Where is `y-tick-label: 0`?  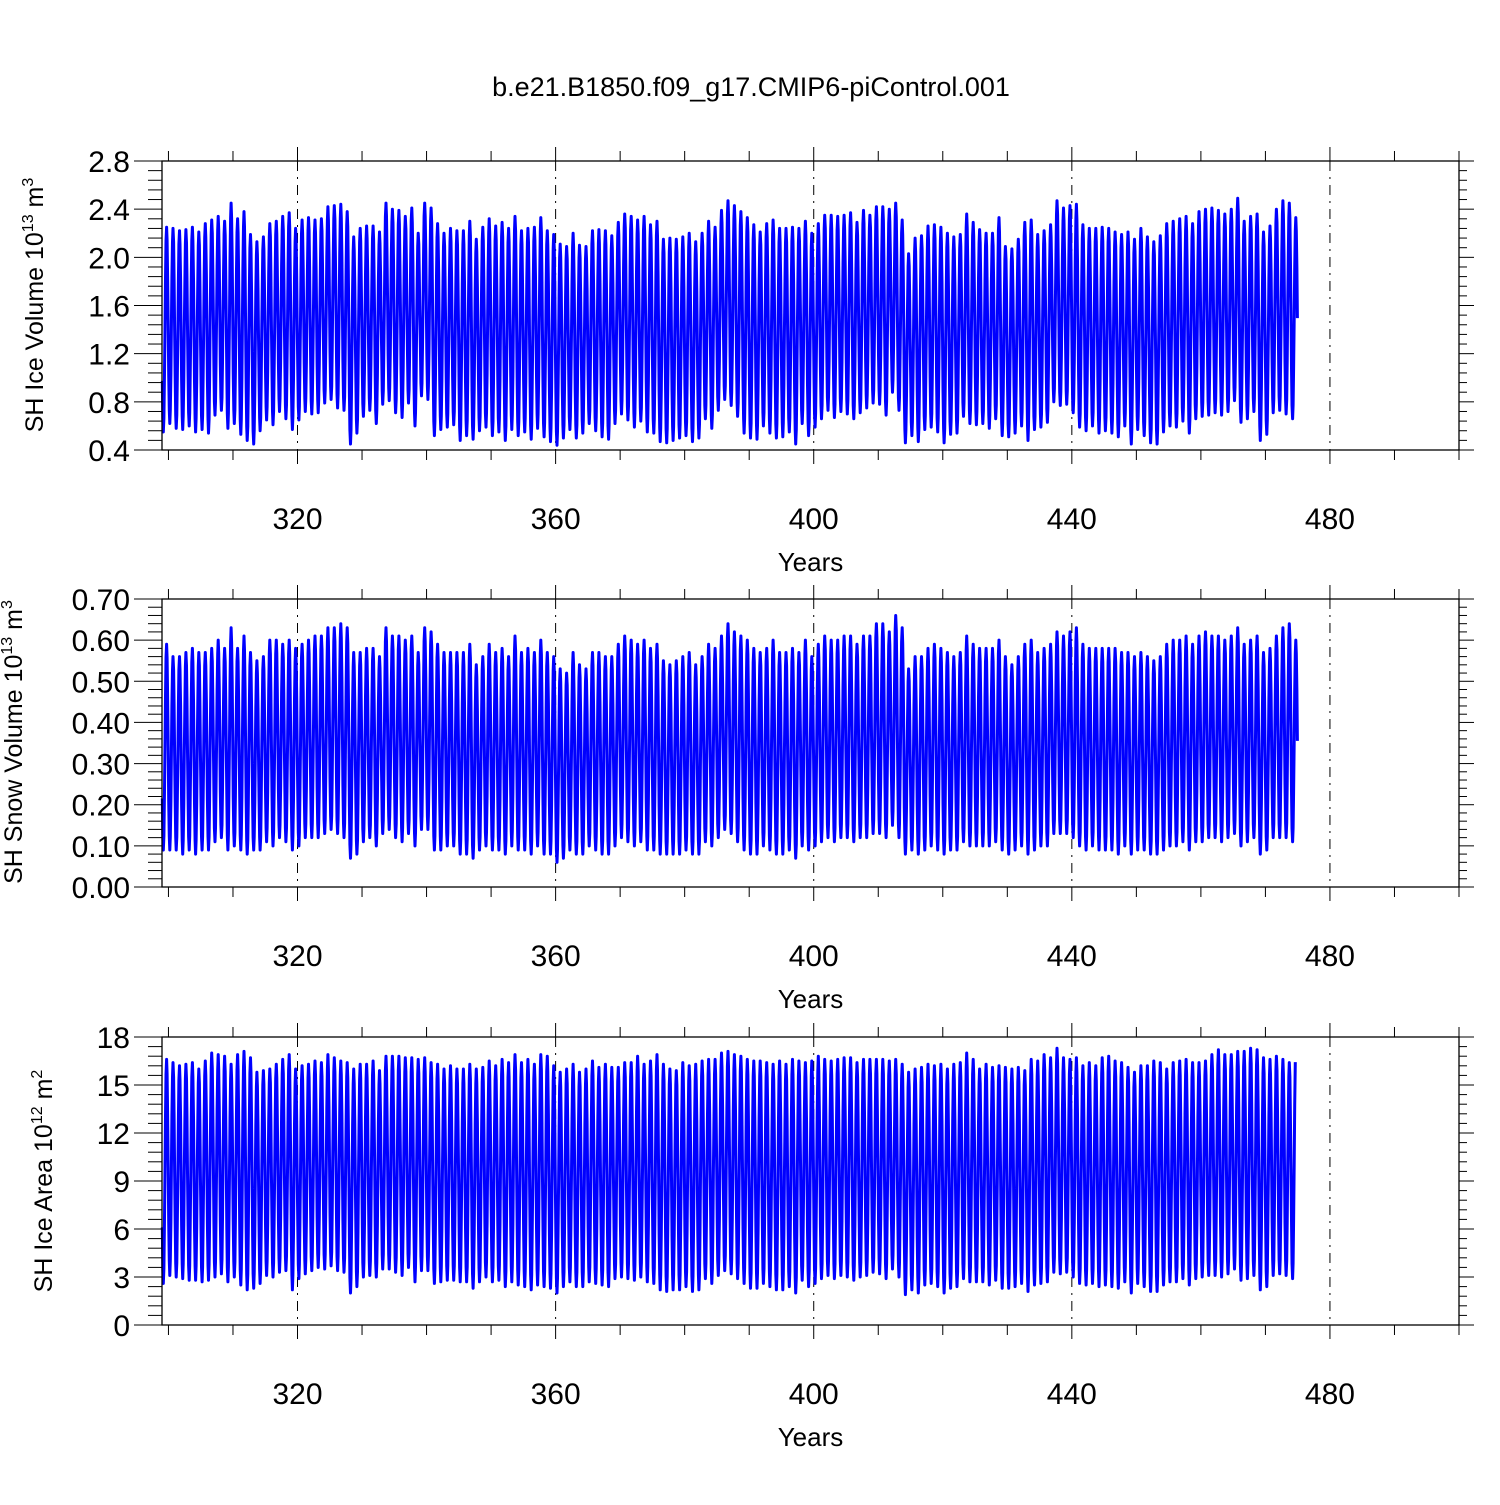 y-tick-label: 0 is located at coordinates (121, 1326).